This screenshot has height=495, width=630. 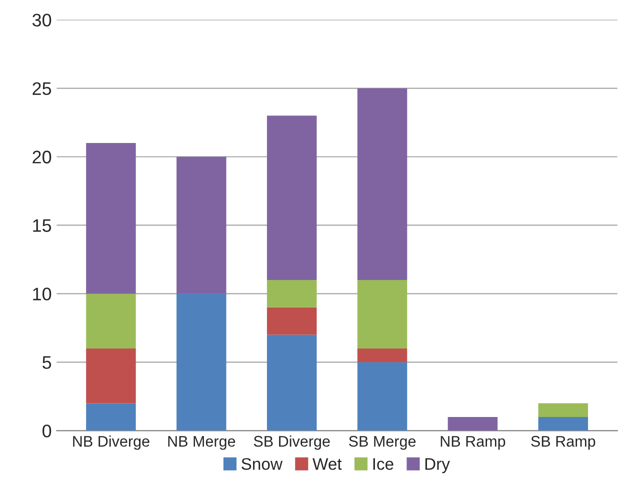 What do you see at coordinates (111, 443) in the screenshot?
I see `x-tick-label: NB Diverge` at bounding box center [111, 443].